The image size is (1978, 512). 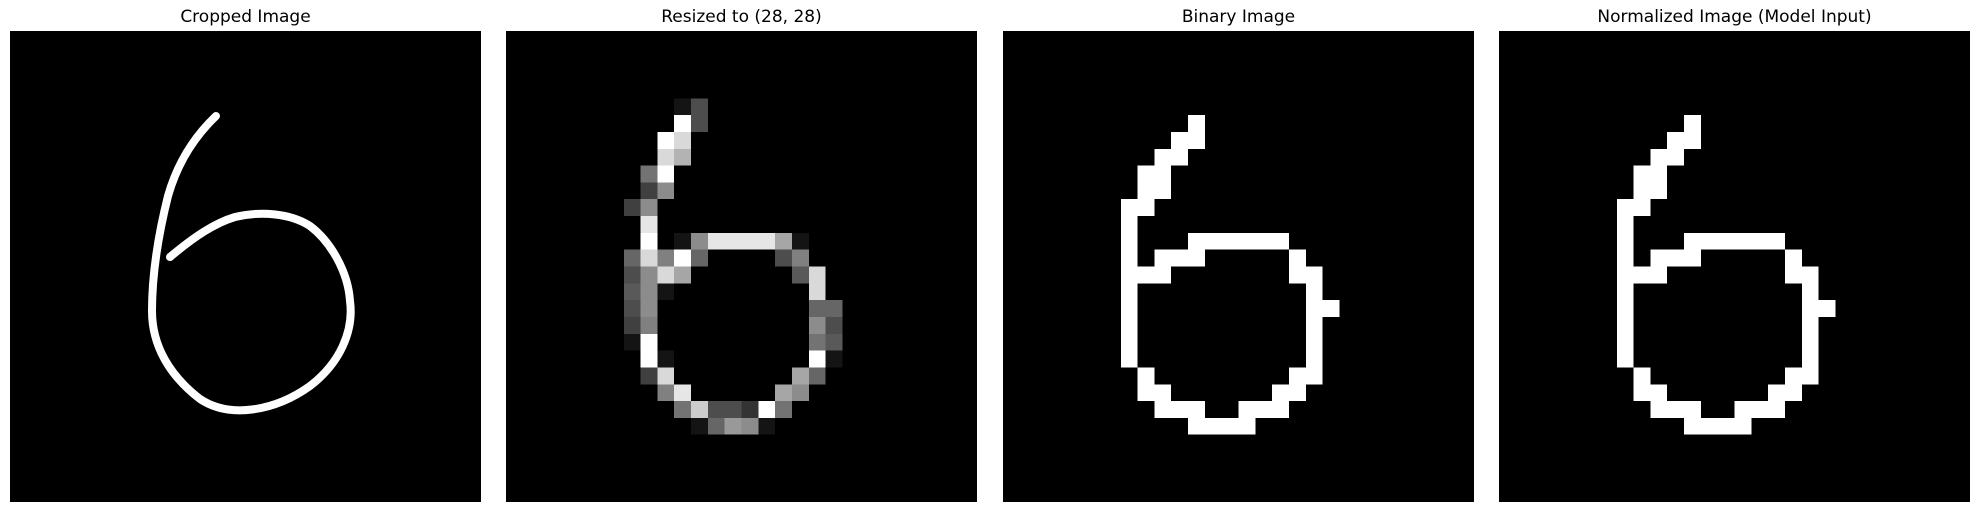 I want to click on panel-title: Resized to (28, 28), so click(x=741, y=17).